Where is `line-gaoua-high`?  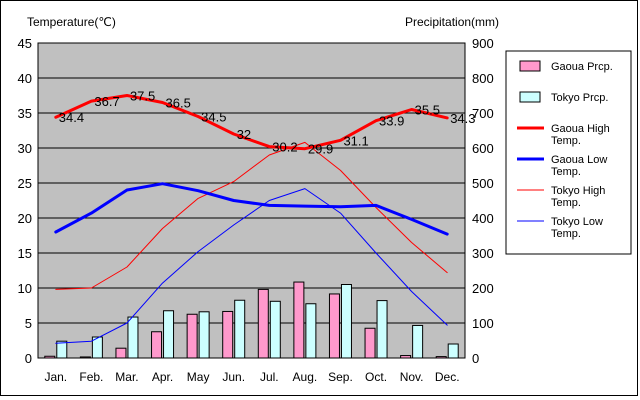
line-gaoua-high is located at coordinates (251, 122).